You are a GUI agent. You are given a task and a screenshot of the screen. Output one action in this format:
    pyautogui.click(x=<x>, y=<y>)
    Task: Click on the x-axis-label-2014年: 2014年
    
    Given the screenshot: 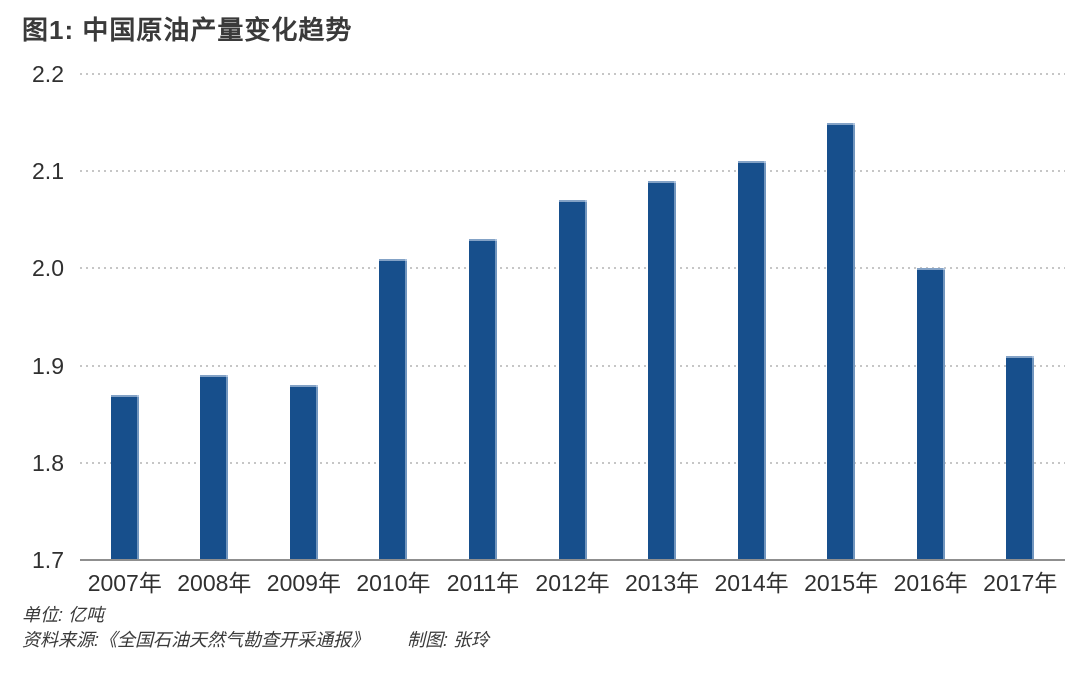 What is the action you would take?
    pyautogui.click(x=751, y=583)
    